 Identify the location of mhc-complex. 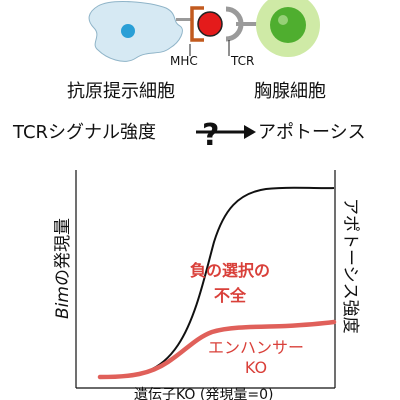
(199, 24).